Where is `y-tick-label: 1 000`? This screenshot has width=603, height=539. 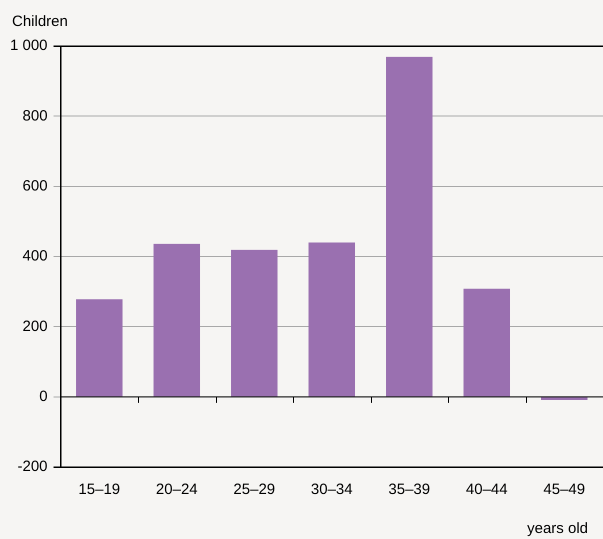
y-tick-label: 1 000 is located at coordinates (29, 45).